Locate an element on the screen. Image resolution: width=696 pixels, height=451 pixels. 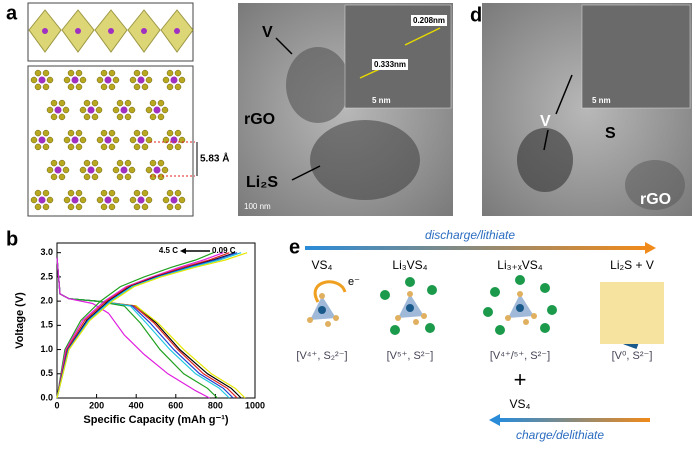
oxidation-state: [V⁴⁺, S₂²⁻] is located at coordinates (321, 356).